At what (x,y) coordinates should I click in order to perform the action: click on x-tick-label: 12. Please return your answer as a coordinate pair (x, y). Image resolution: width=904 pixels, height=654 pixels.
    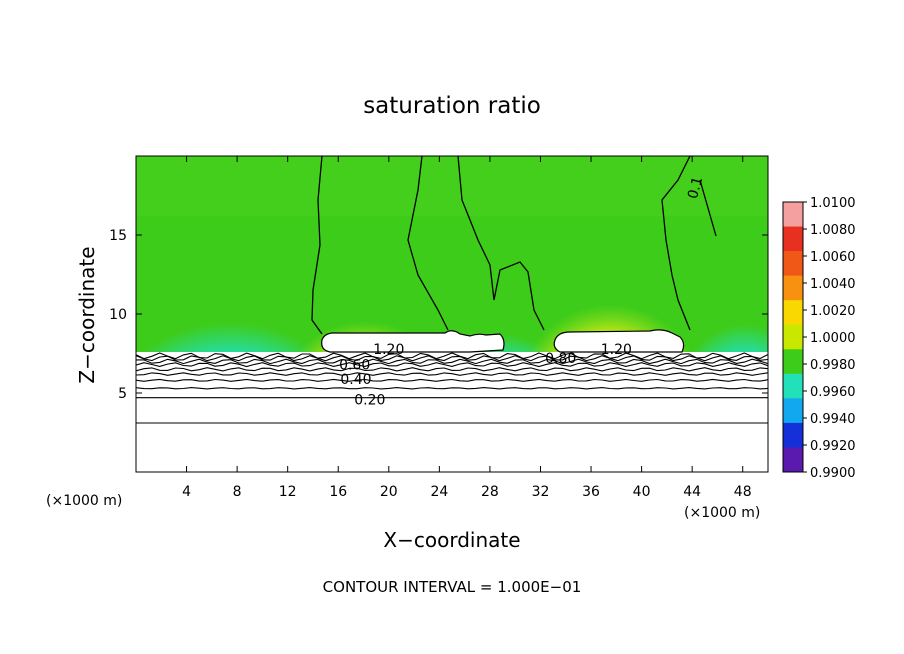
    Looking at the image, I should click on (288, 492).